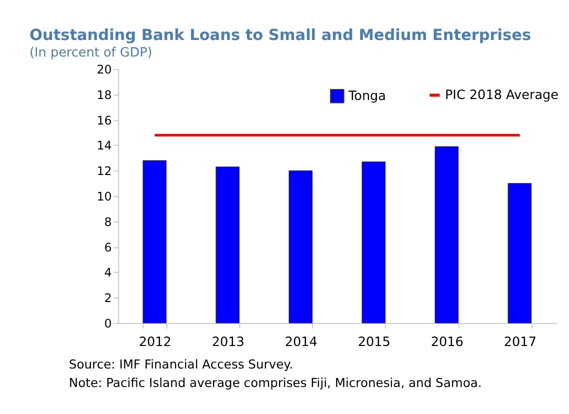 The width and height of the screenshot is (569, 414). Describe the element at coordinates (374, 342) in the screenshot. I see `x-tick-label: 2015` at that location.